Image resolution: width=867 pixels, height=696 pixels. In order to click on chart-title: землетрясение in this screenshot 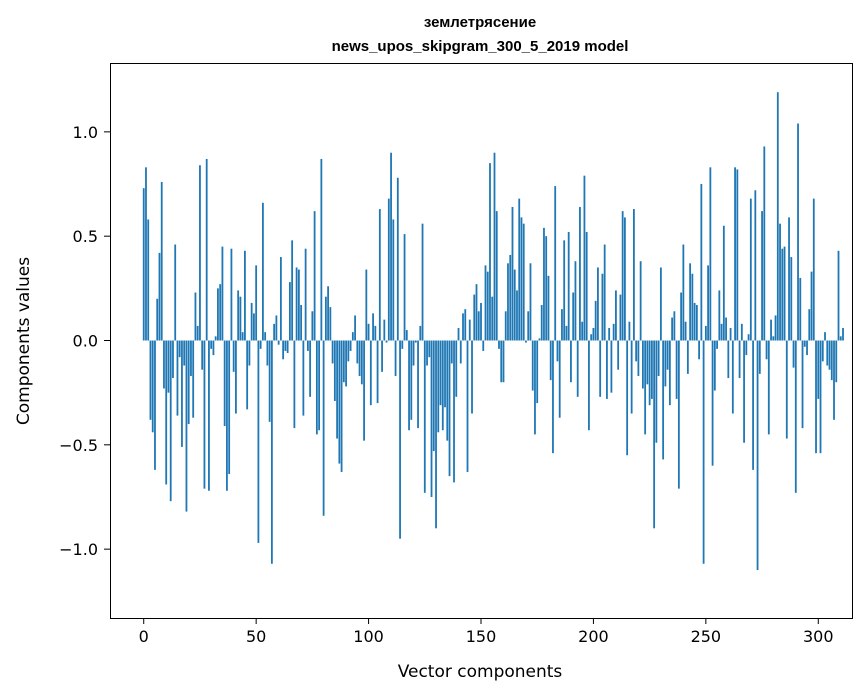, I will do `click(480, 22)`.